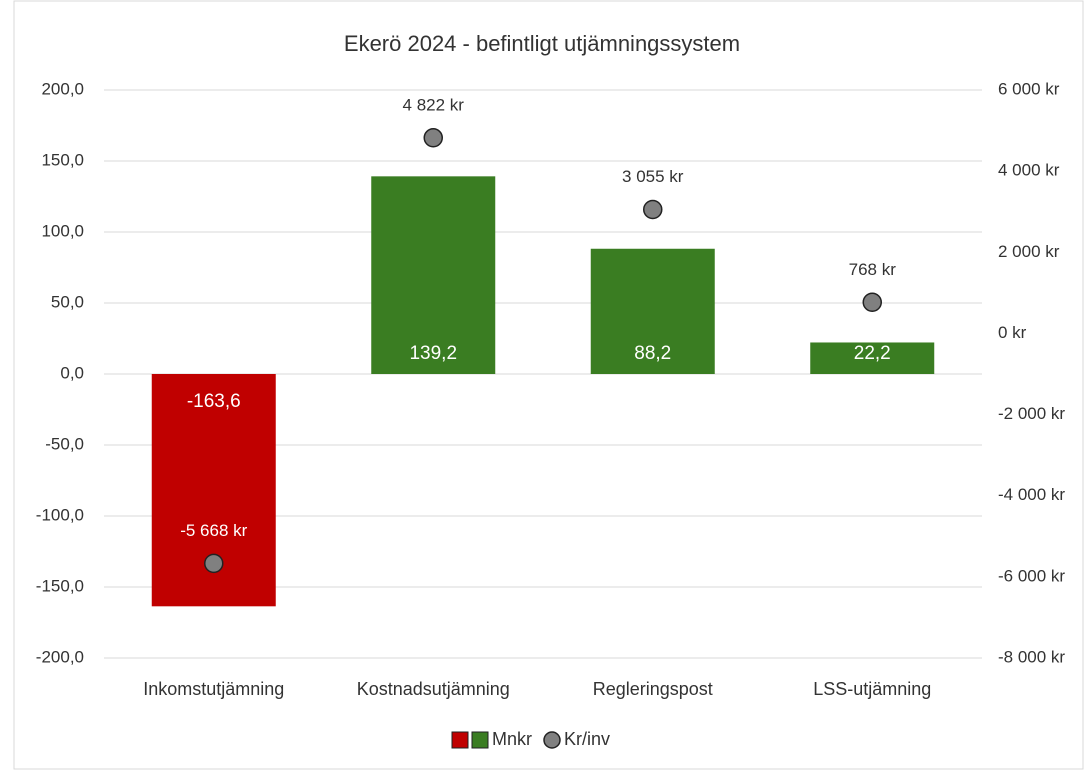  What do you see at coordinates (542, 43) in the screenshot?
I see `chart-title: Ekerö 2024 - befintligt utjämningssystem` at bounding box center [542, 43].